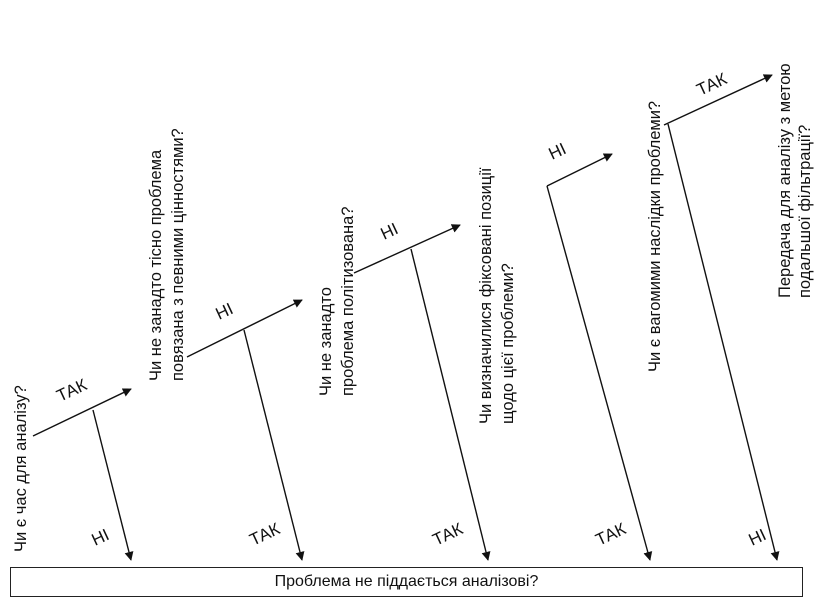 The width and height of the screenshot is (819, 604). What do you see at coordinates (757, 537) in the screenshot?
I see `exit-label-5: НІ` at bounding box center [757, 537].